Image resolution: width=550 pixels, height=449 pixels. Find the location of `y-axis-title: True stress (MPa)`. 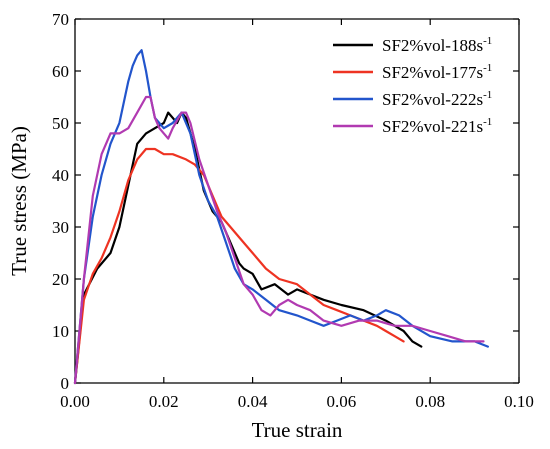

y-axis-title: True stress (MPa) is located at coordinates (19, 201).